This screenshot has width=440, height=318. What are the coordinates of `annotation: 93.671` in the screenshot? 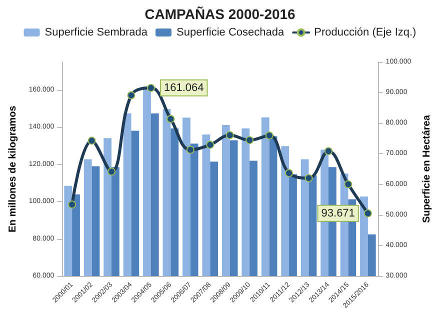 It's located at (338, 213).